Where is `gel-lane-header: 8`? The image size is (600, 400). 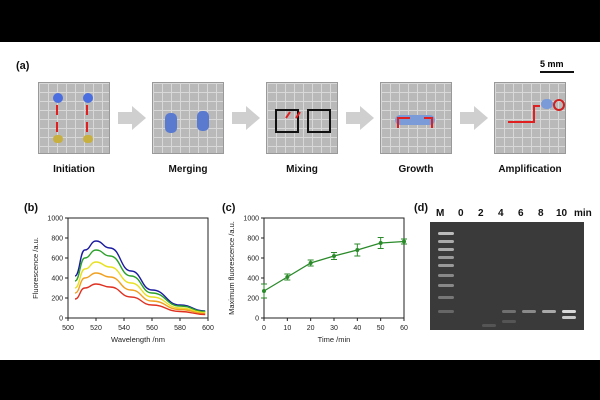 gel-lane-header: 8 is located at coordinates (541, 213).